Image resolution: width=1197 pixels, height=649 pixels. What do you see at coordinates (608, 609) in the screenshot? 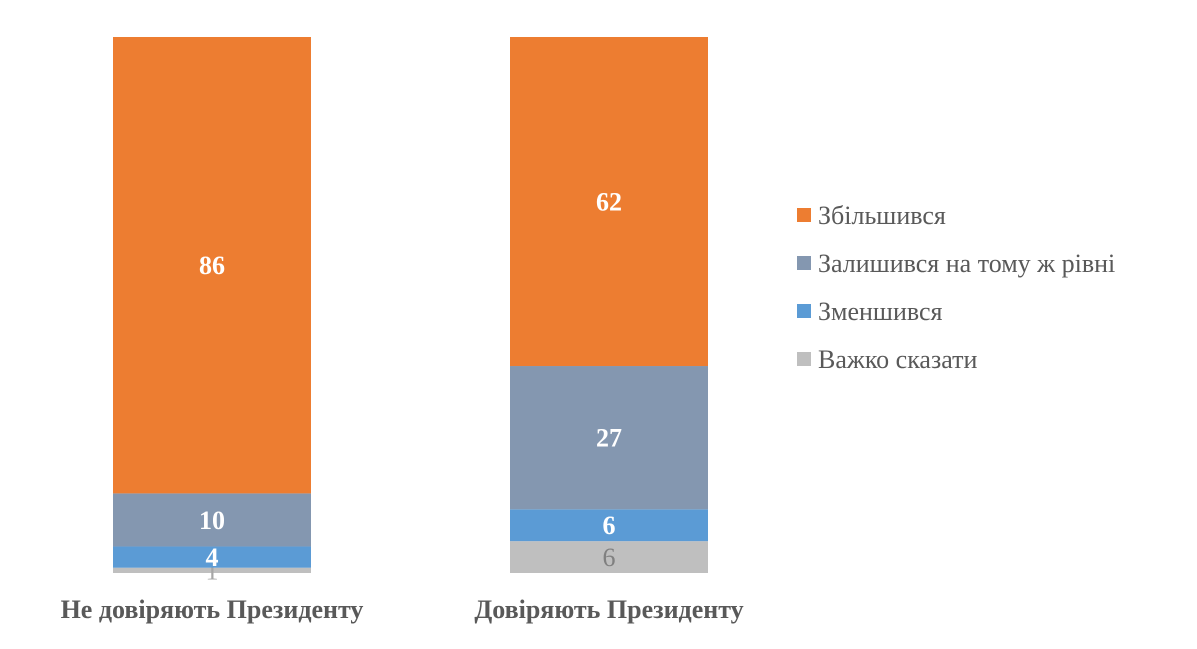
I see `category-label: Довіряють Президенту` at bounding box center [608, 609].